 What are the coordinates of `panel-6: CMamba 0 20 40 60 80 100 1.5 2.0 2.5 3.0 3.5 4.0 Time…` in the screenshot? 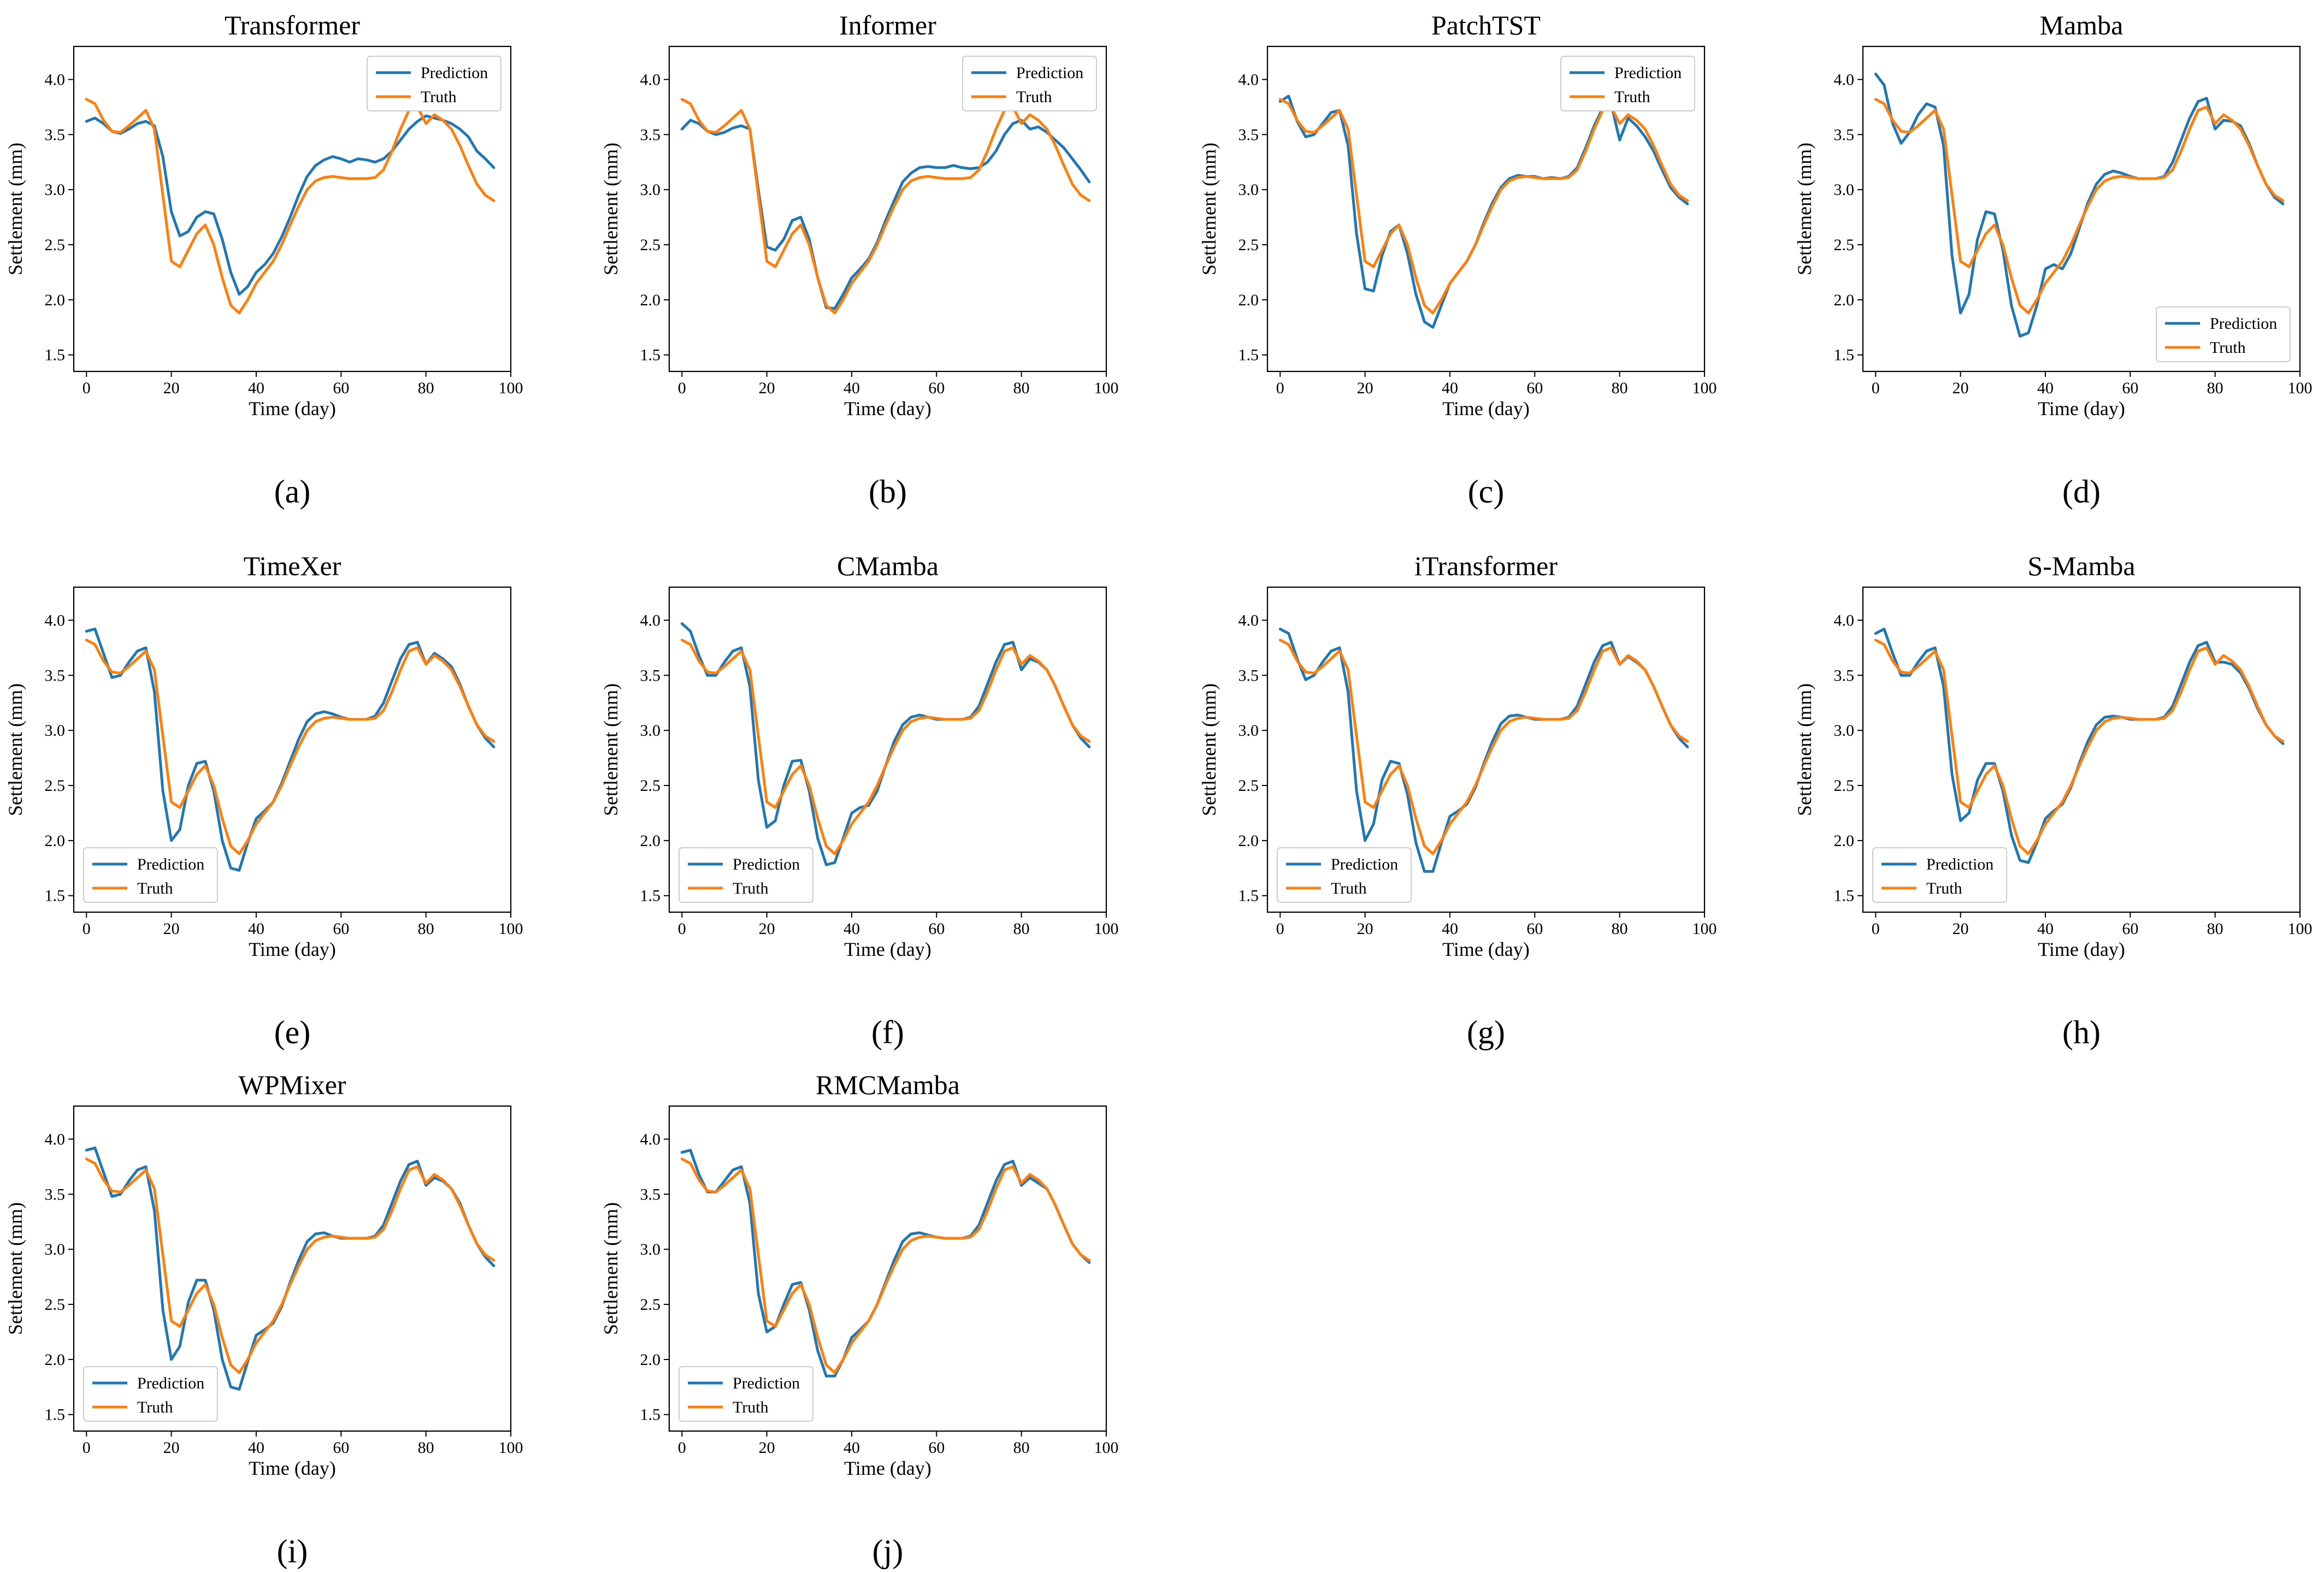 It's located at (860, 800).